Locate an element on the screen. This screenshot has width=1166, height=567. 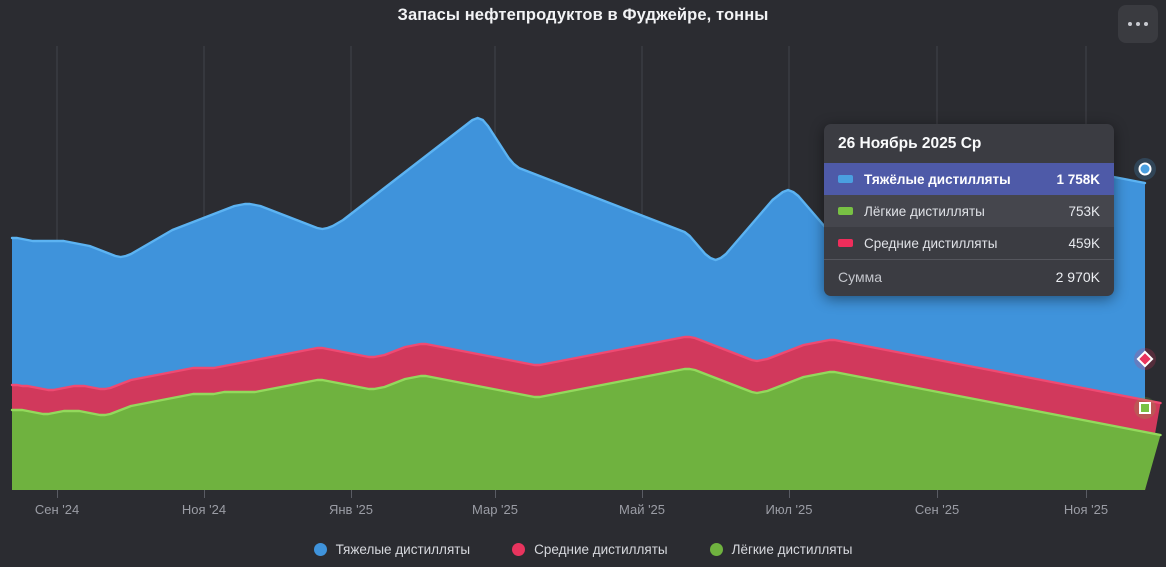
light-end-marker is located at coordinates (1145, 408).